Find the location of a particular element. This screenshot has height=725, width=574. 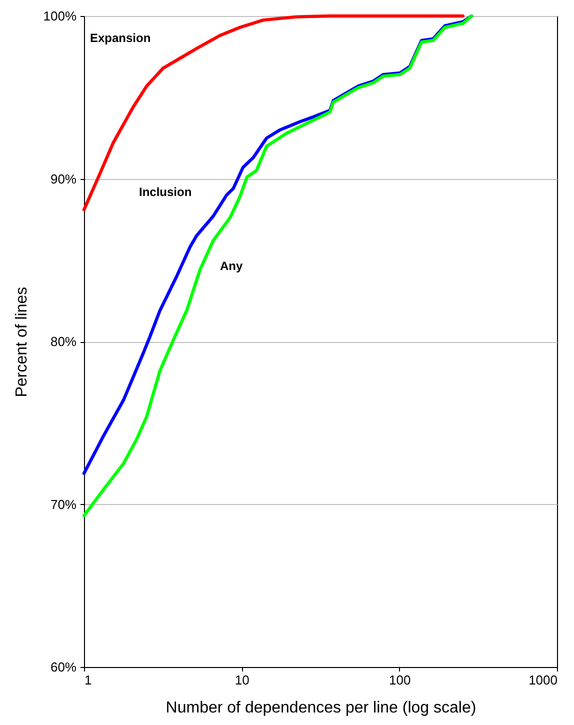

y-tick-label: 90% is located at coordinates (63, 178).